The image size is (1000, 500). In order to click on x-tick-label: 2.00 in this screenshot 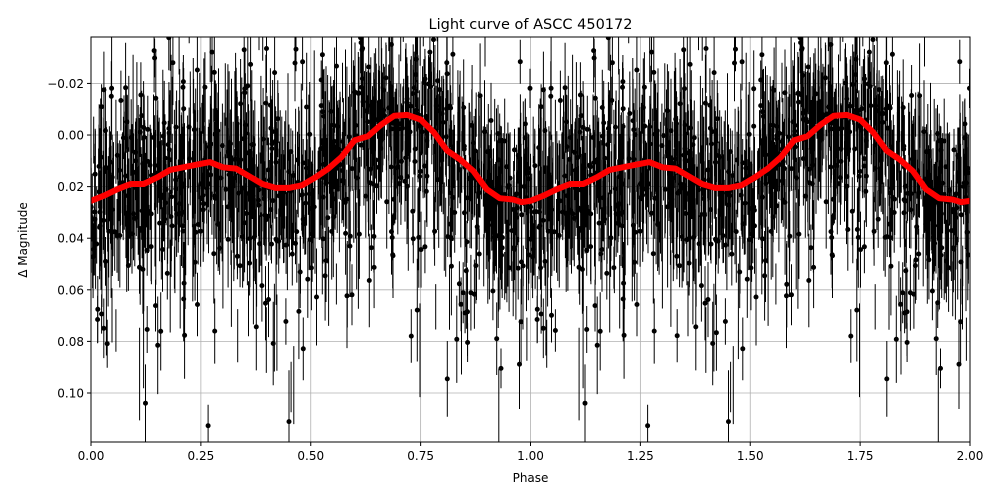, I will do `click(970, 456)`.